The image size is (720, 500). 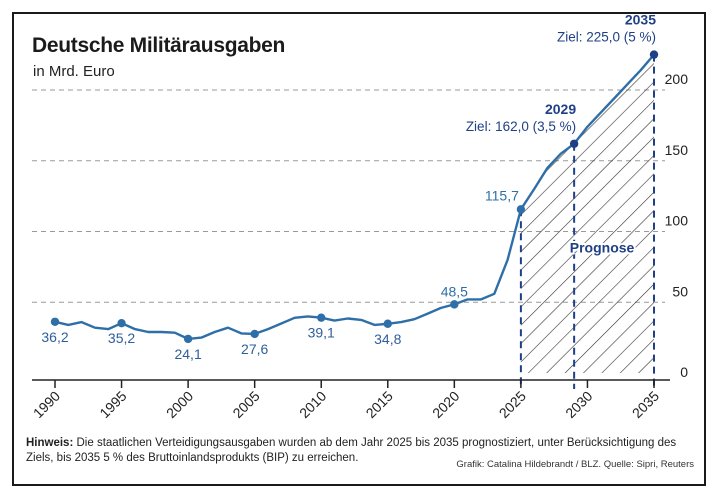 I want to click on y-tick-label: 150, so click(x=677, y=150).